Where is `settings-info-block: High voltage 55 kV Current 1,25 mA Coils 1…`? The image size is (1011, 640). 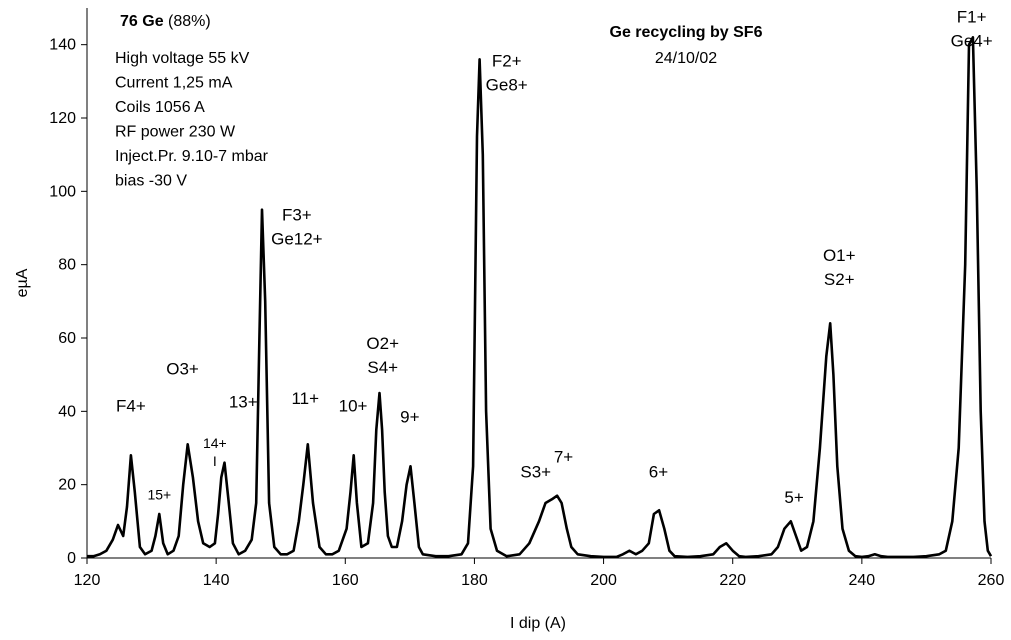
settings-info-block: High voltage 55 kV Current 1,25 mA Coils 1… is located at coordinates (192, 120).